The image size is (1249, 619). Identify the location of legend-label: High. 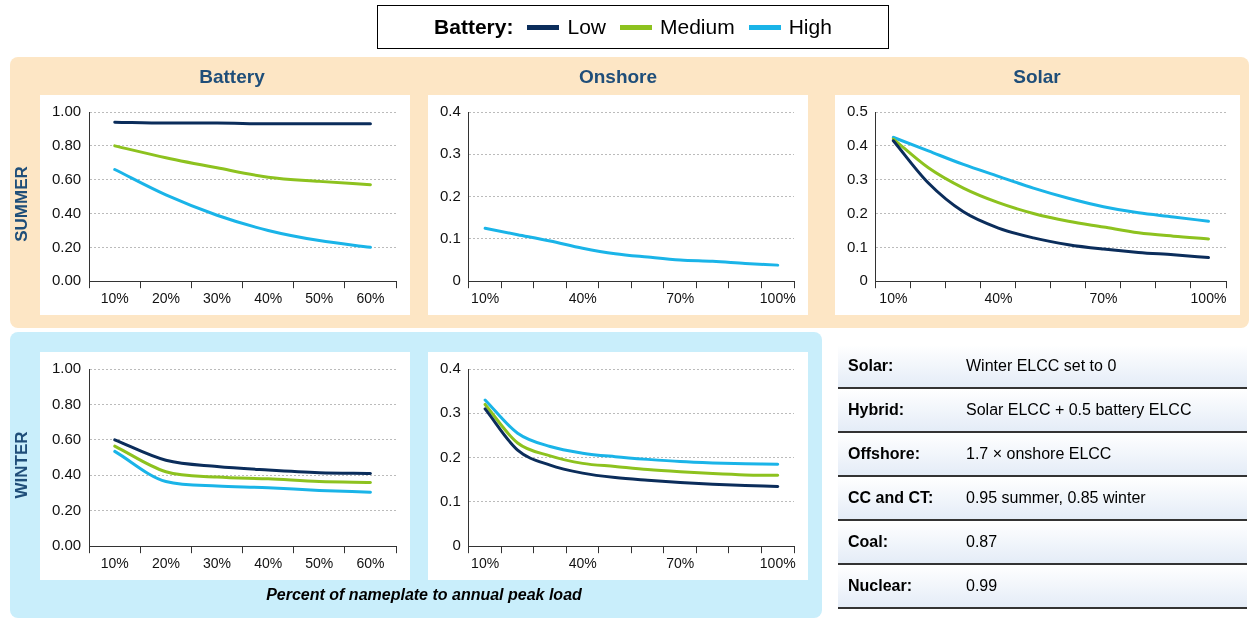
(810, 27).